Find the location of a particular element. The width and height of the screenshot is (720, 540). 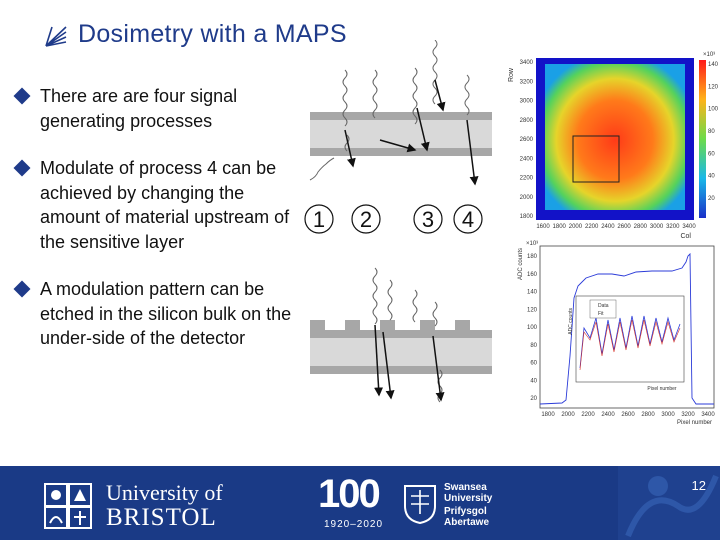

spectrum-y-tick-label: 20 is located at coordinates (533, 399).